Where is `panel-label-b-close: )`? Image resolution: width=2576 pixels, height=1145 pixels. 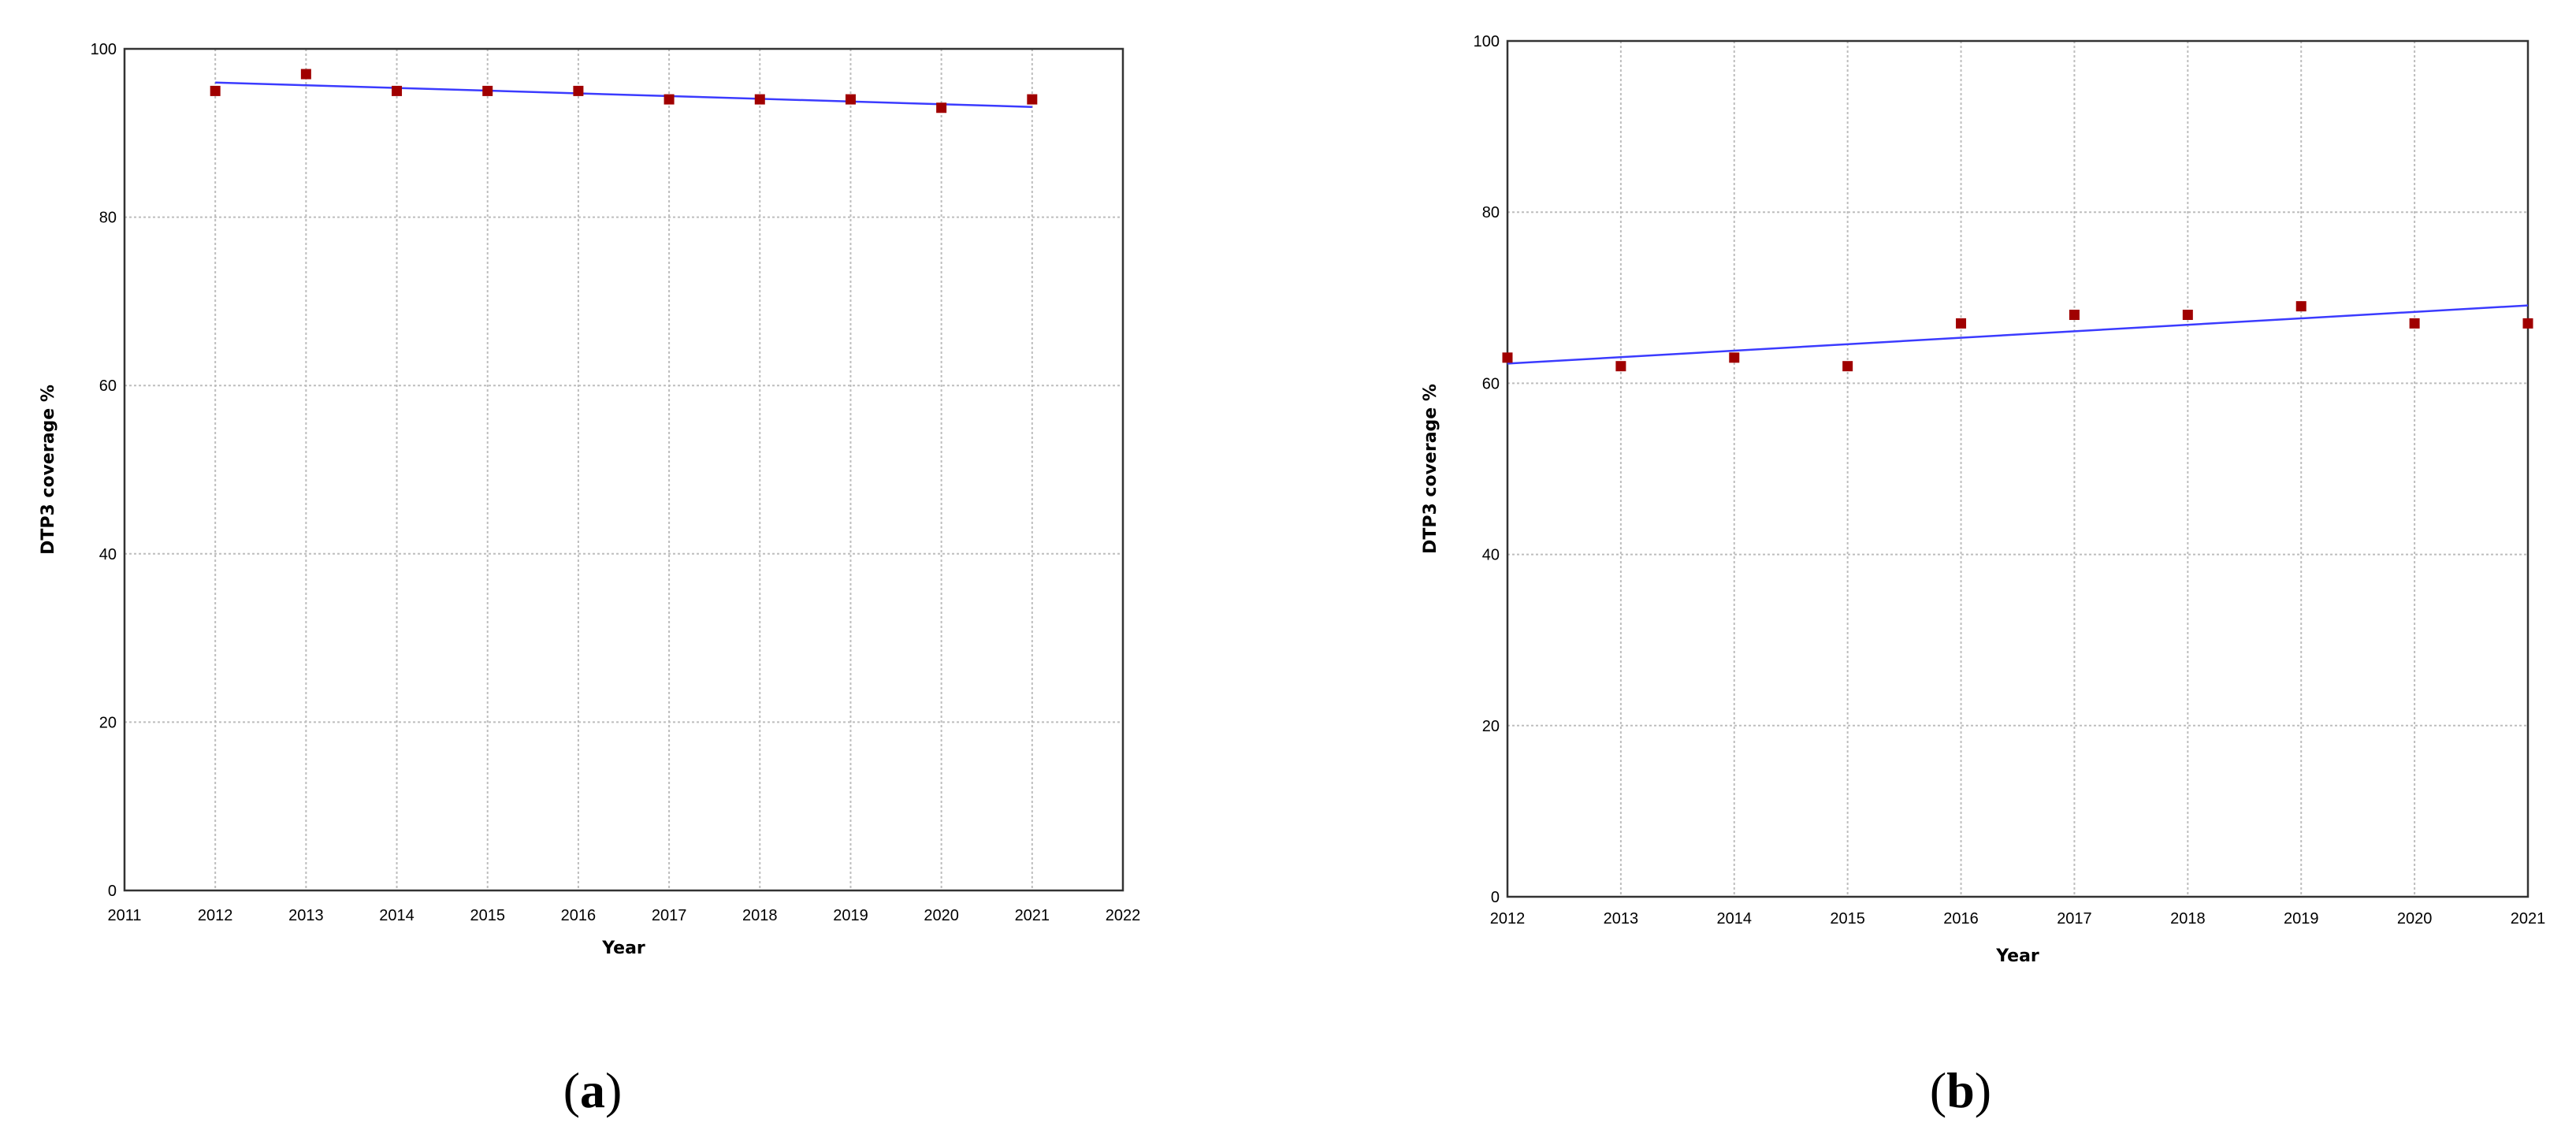
panel-label-b-close: ) is located at coordinates (1983, 1090).